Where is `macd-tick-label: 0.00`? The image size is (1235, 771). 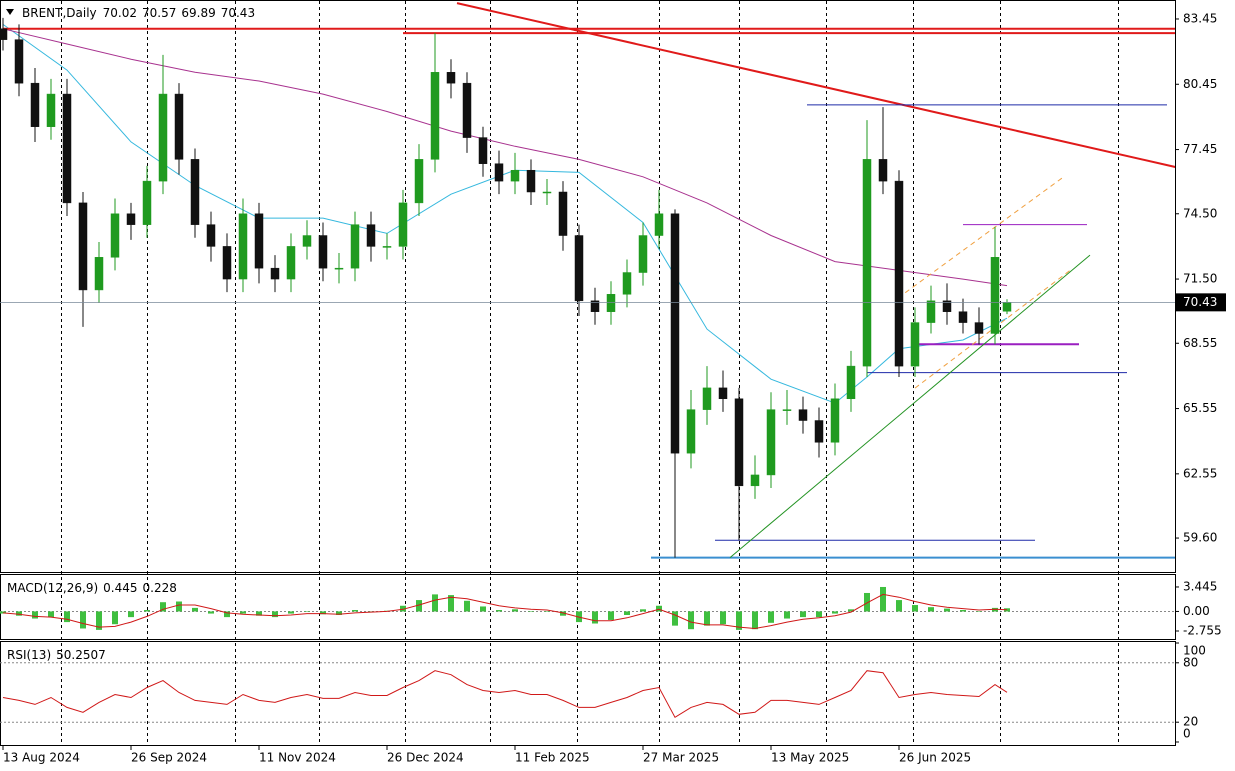 macd-tick-label: 0.00 is located at coordinates (1196, 611).